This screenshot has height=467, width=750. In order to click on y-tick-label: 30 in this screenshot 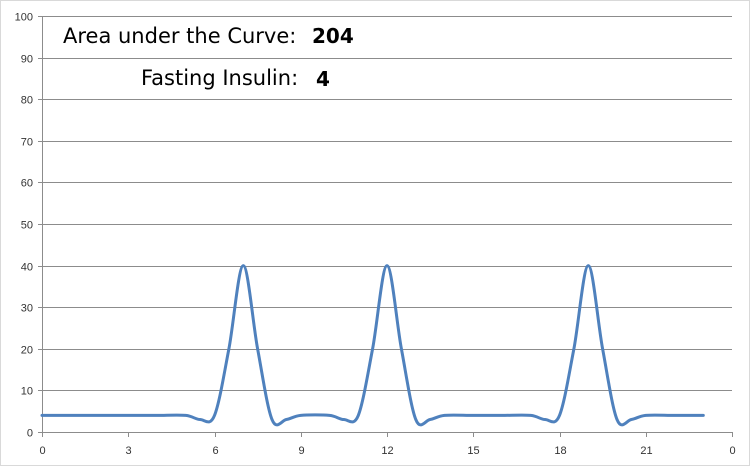, I will do `click(27, 309)`.